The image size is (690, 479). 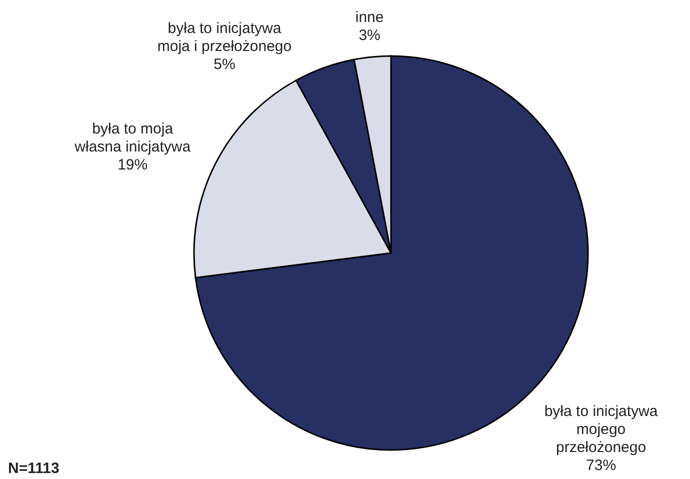 What do you see at coordinates (369, 17) in the screenshot?
I see `slice-label: inne` at bounding box center [369, 17].